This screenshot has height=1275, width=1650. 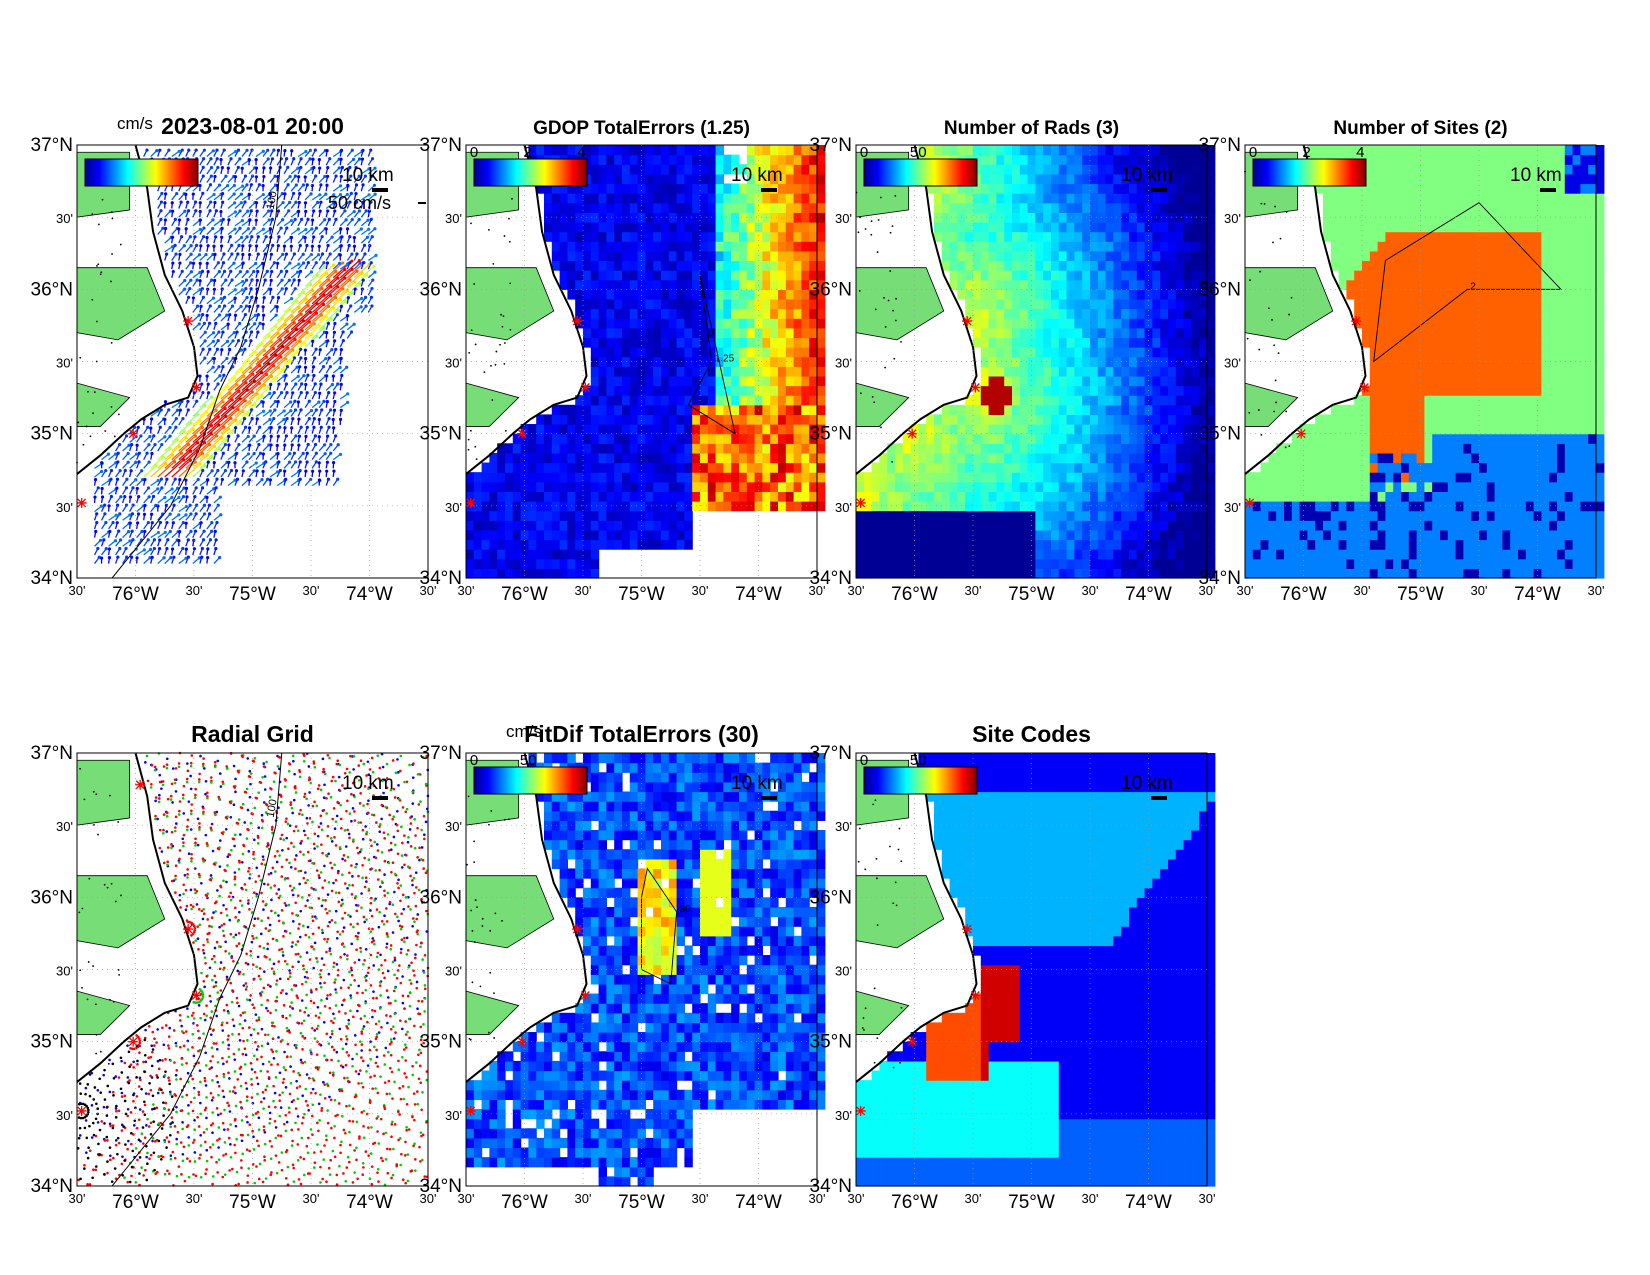 I want to click on scale-bar-label: 10 km, so click(x=757, y=175).